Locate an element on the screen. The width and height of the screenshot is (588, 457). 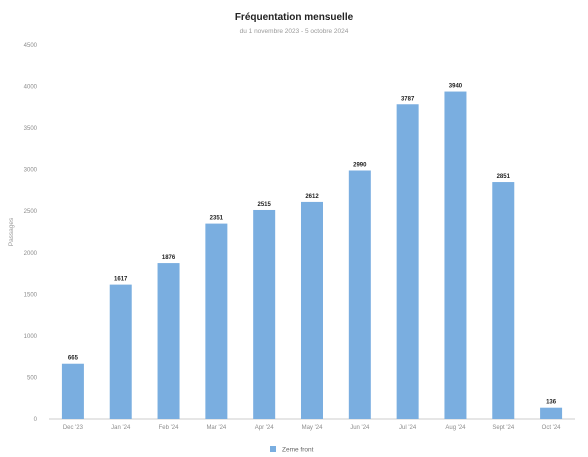
legend: Zeme front is located at coordinates (292, 450).